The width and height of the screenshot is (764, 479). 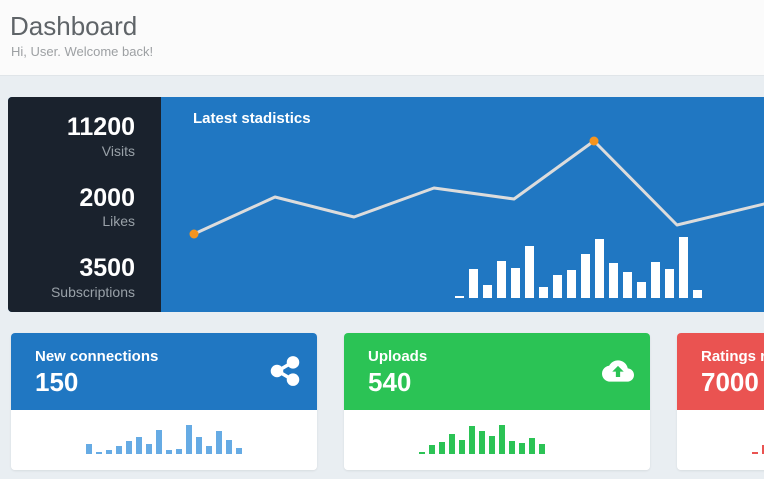 What do you see at coordinates (758, 449) in the screenshot?
I see `ratings-sparkline` at bounding box center [758, 449].